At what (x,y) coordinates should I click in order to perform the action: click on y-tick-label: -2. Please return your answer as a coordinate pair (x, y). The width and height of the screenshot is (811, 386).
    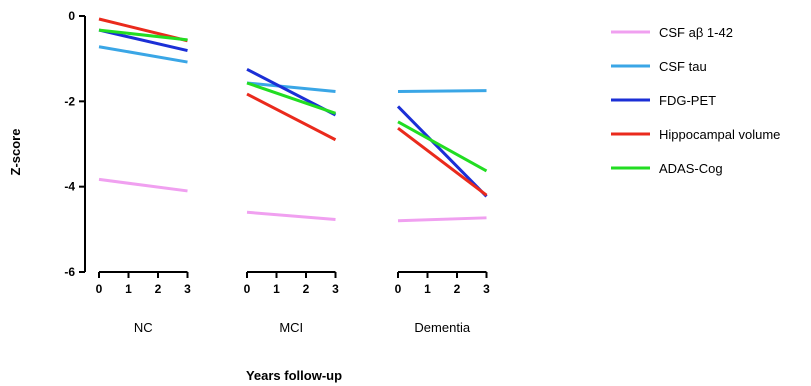
    Looking at the image, I should click on (69, 101).